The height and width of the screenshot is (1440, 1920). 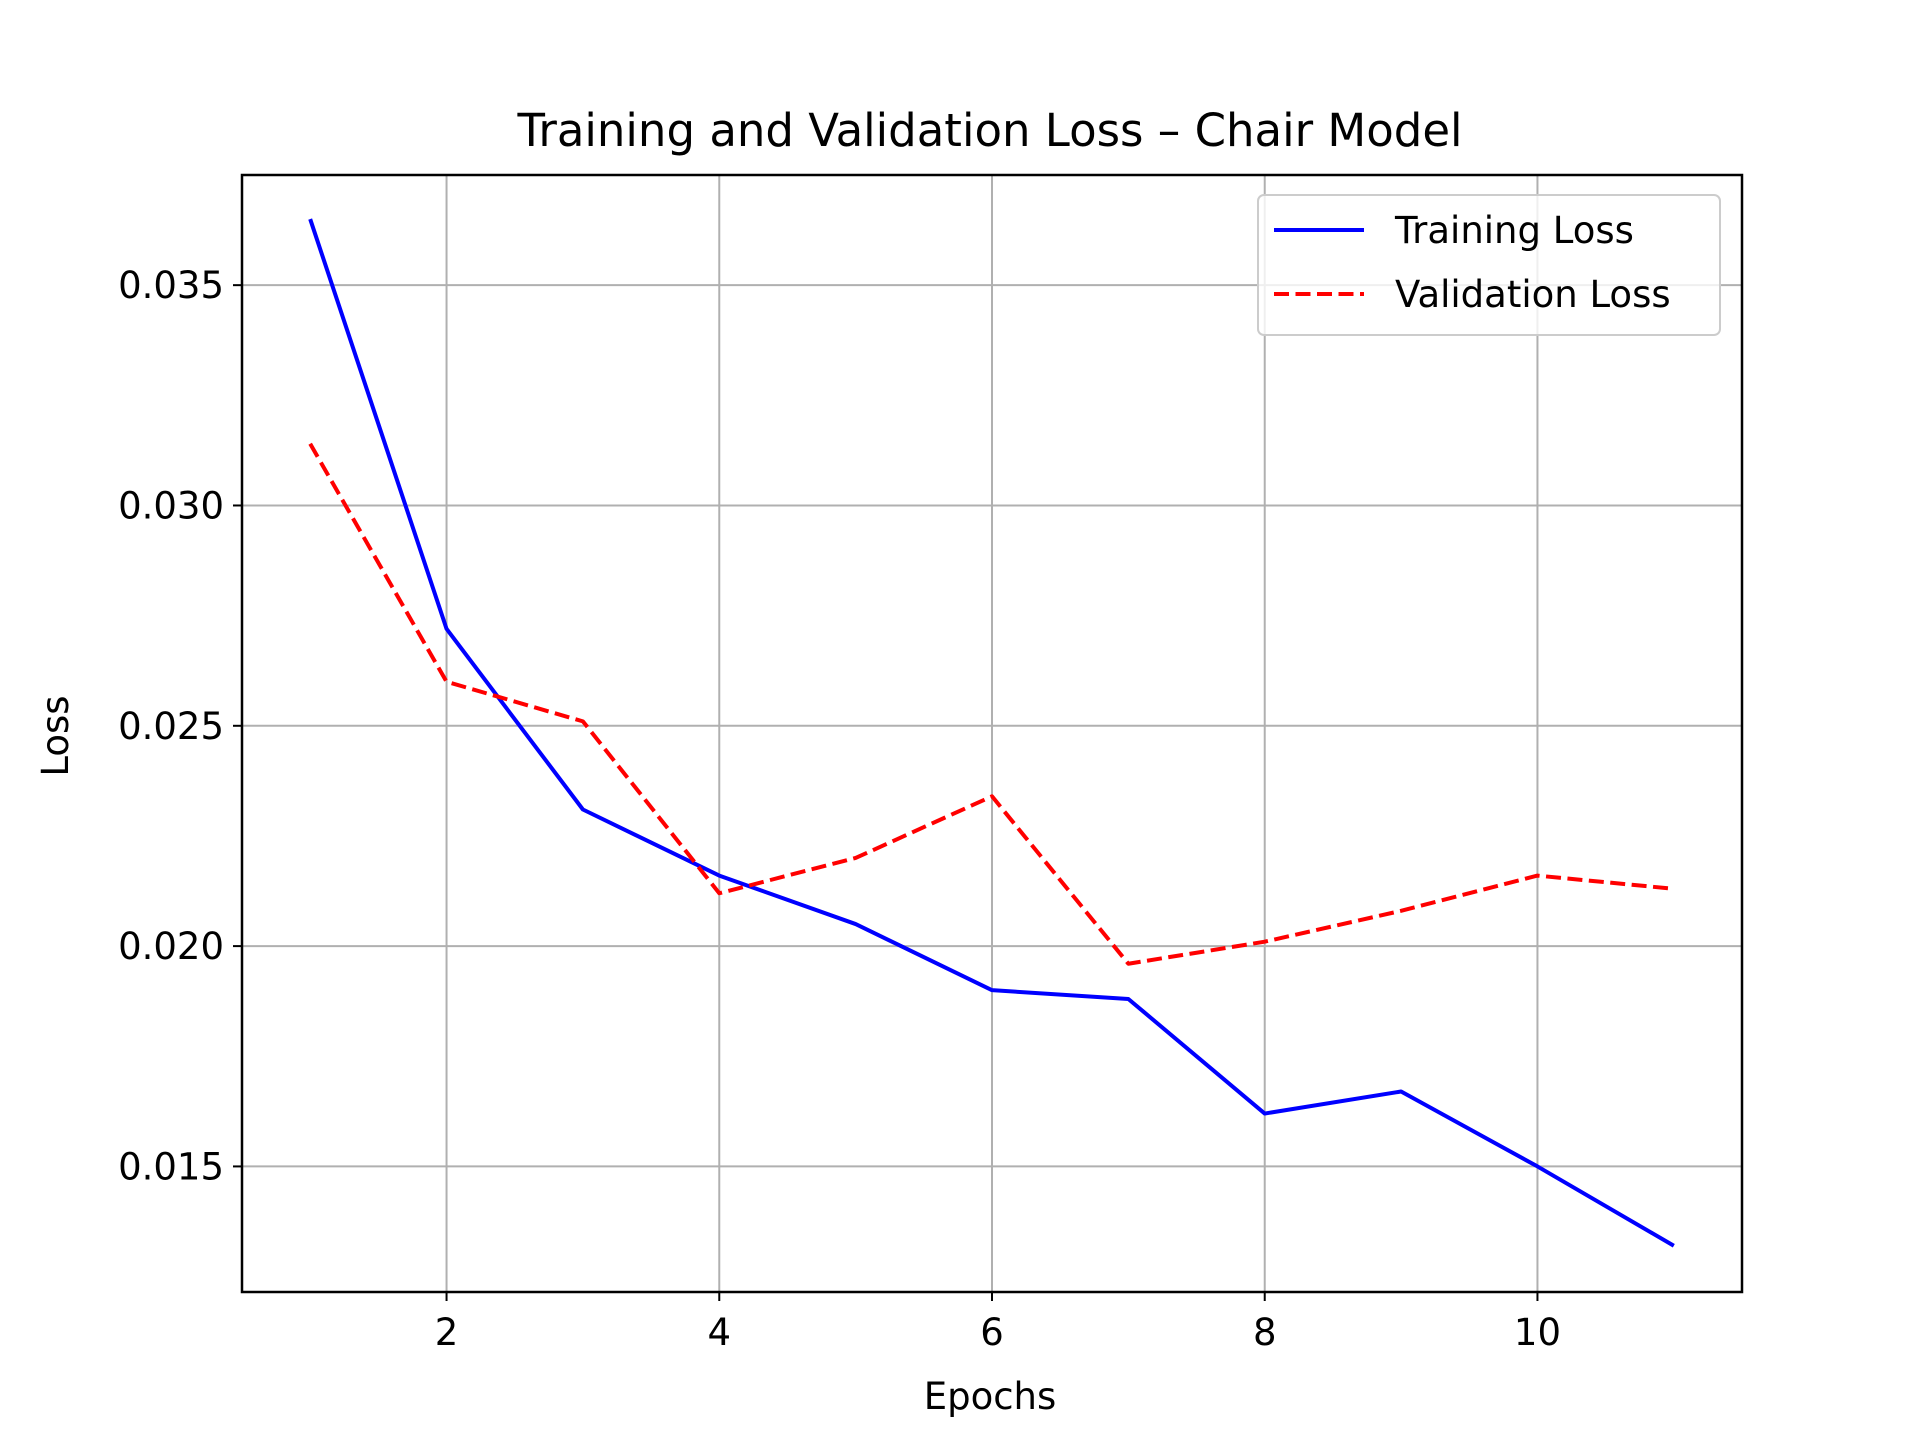 What do you see at coordinates (171, 726) in the screenshot?
I see `y-tick-label: 0.025` at bounding box center [171, 726].